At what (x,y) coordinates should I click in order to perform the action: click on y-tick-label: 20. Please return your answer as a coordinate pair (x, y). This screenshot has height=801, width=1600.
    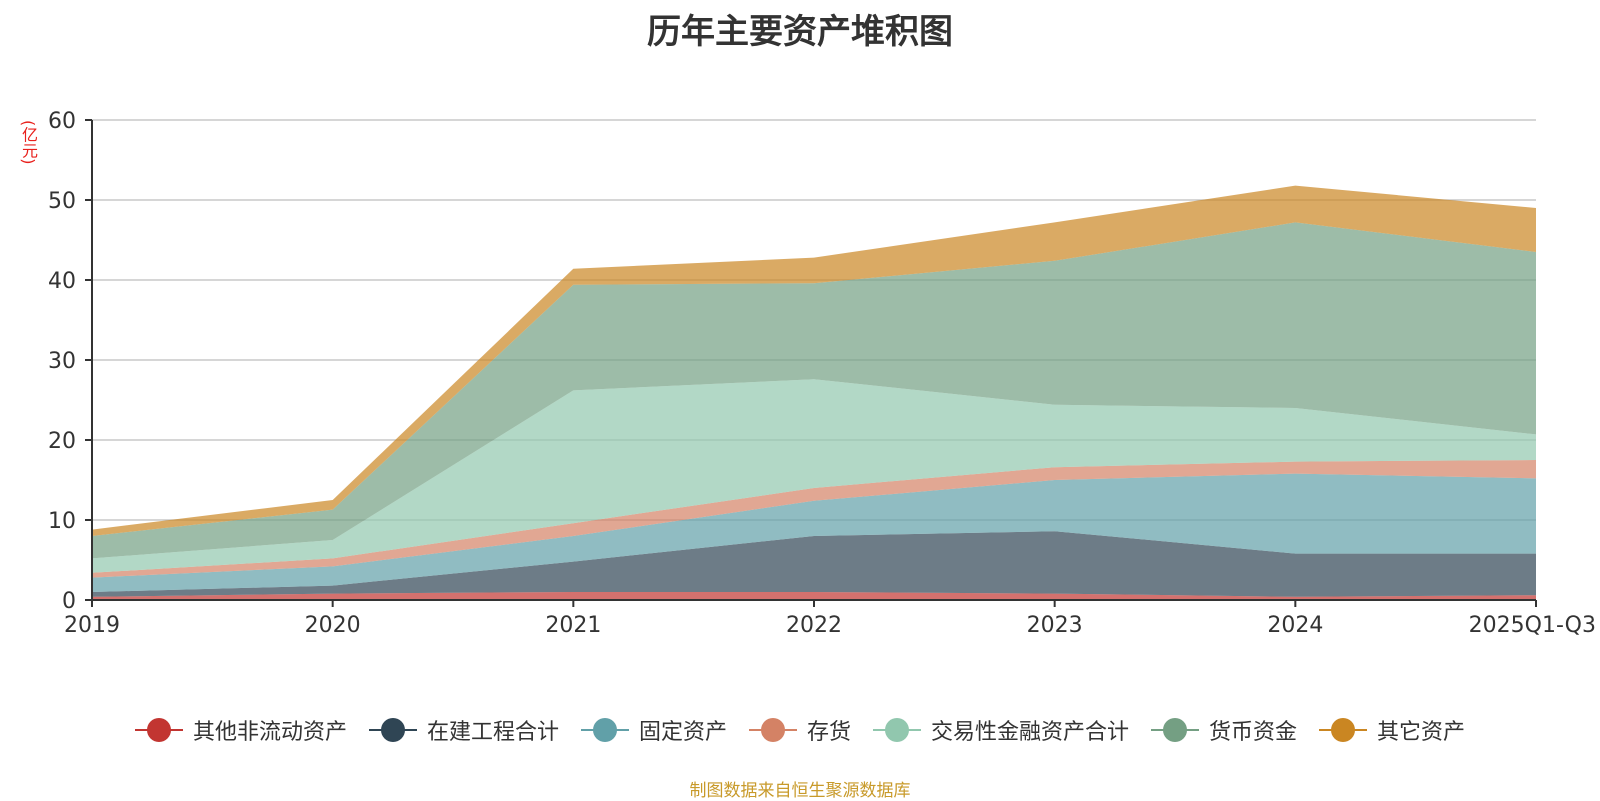
    Looking at the image, I should click on (62, 441).